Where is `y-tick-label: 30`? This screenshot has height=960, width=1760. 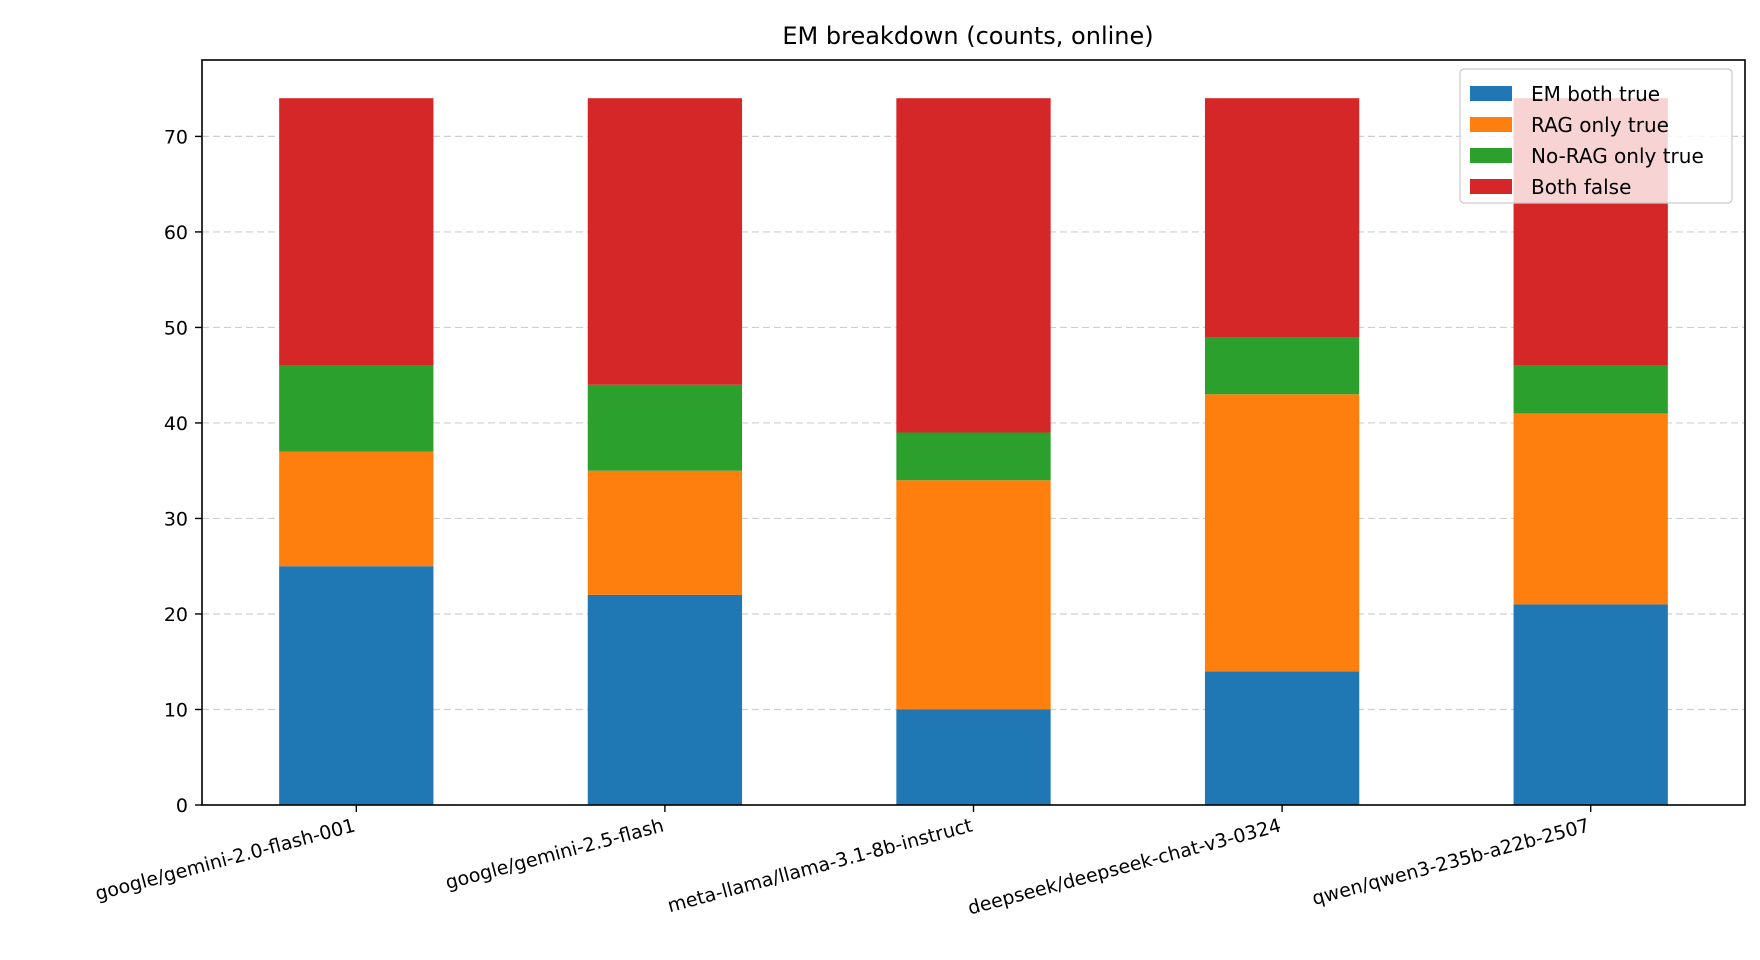
y-tick-label: 30 is located at coordinates (176, 519).